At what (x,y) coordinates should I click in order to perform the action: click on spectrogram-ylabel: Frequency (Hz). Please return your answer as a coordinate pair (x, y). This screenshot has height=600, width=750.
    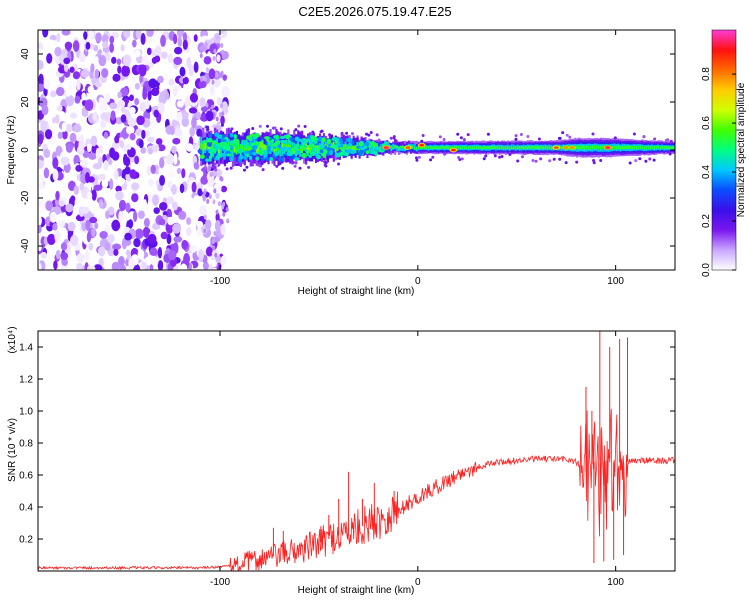
    Looking at the image, I should click on (11, 150).